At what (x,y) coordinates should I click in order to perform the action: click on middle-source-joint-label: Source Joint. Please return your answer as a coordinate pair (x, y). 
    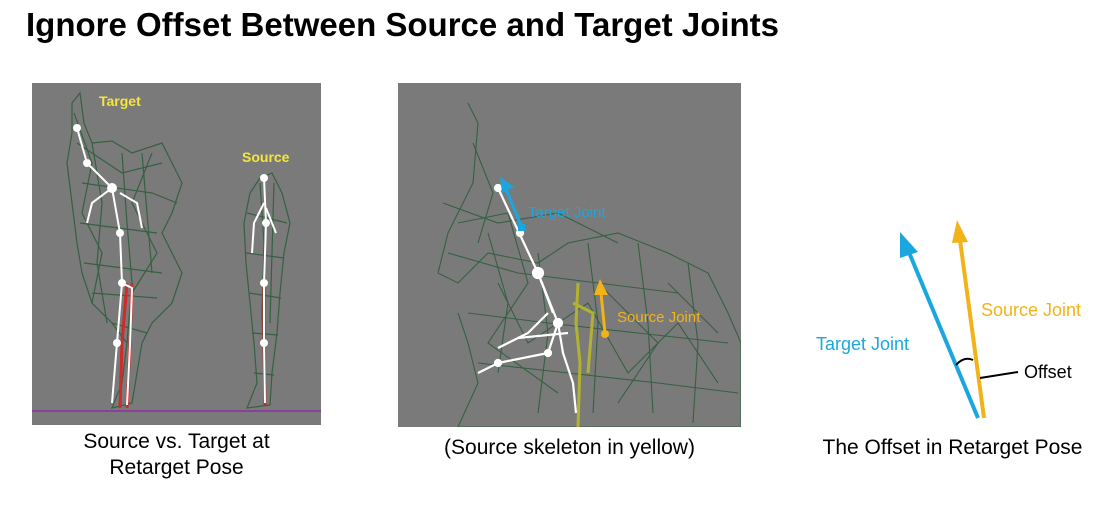
    Looking at the image, I should click on (659, 317).